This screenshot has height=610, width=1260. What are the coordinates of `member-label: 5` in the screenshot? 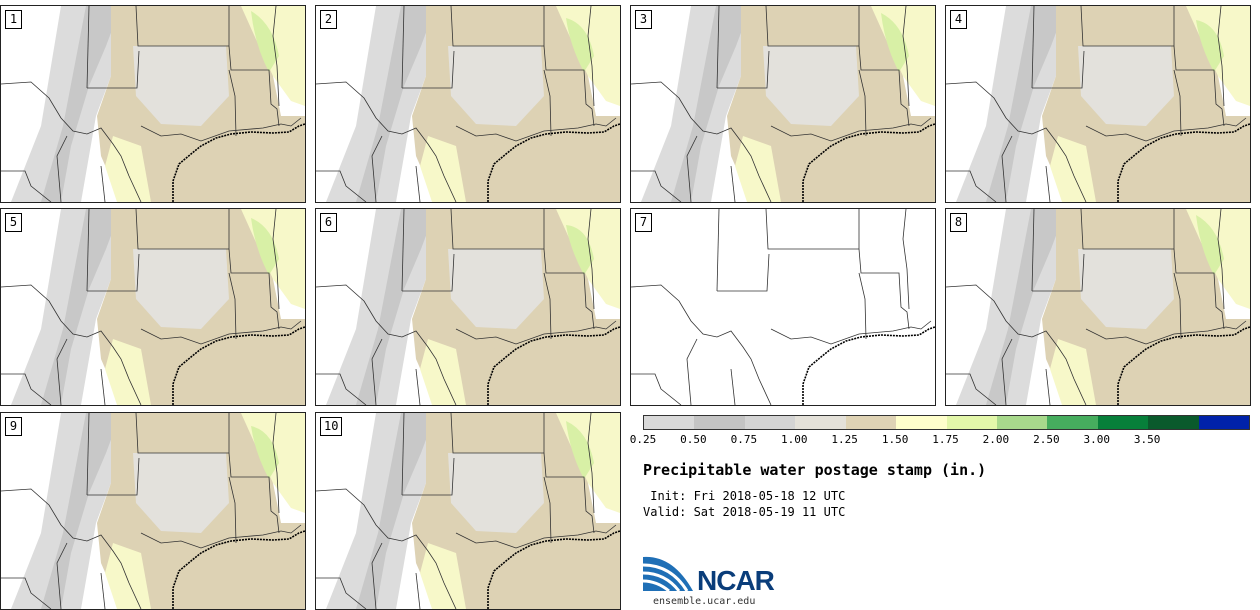 It's located at (13, 222).